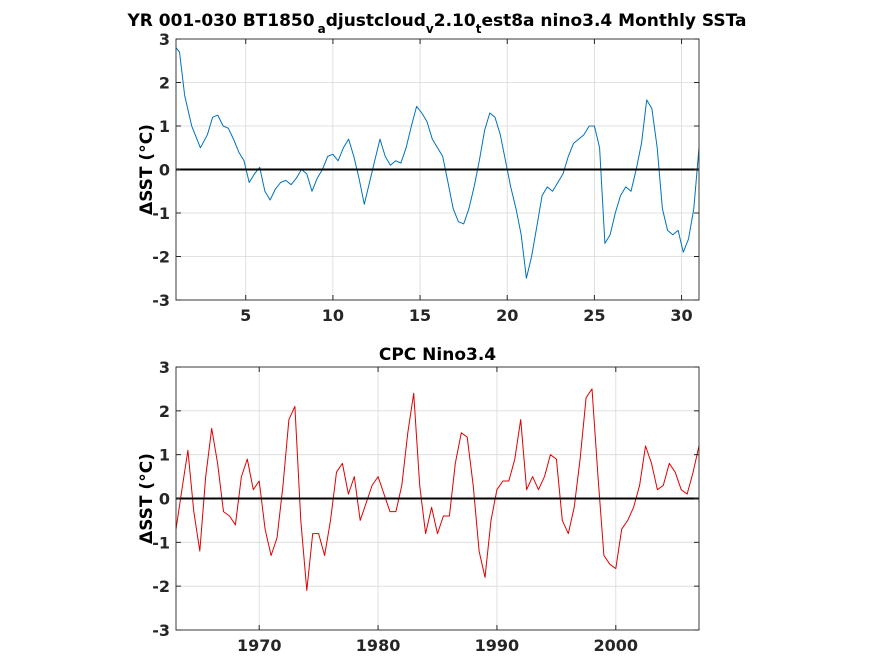 This screenshot has height=656, width=875. What do you see at coordinates (333, 315) in the screenshot?
I see `x-tick-label: 10` at bounding box center [333, 315].